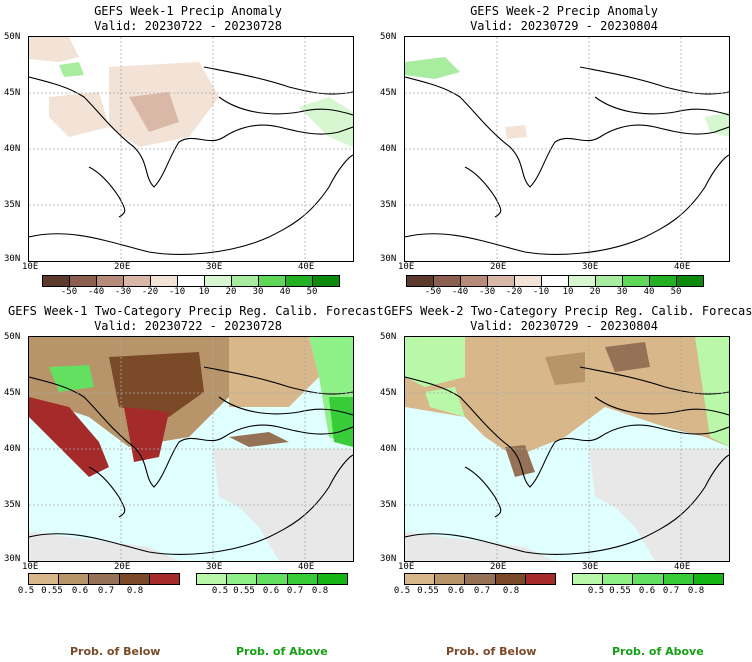 The image size is (752, 662). I want to click on lat-label-35n: 35N, so click(12, 505).